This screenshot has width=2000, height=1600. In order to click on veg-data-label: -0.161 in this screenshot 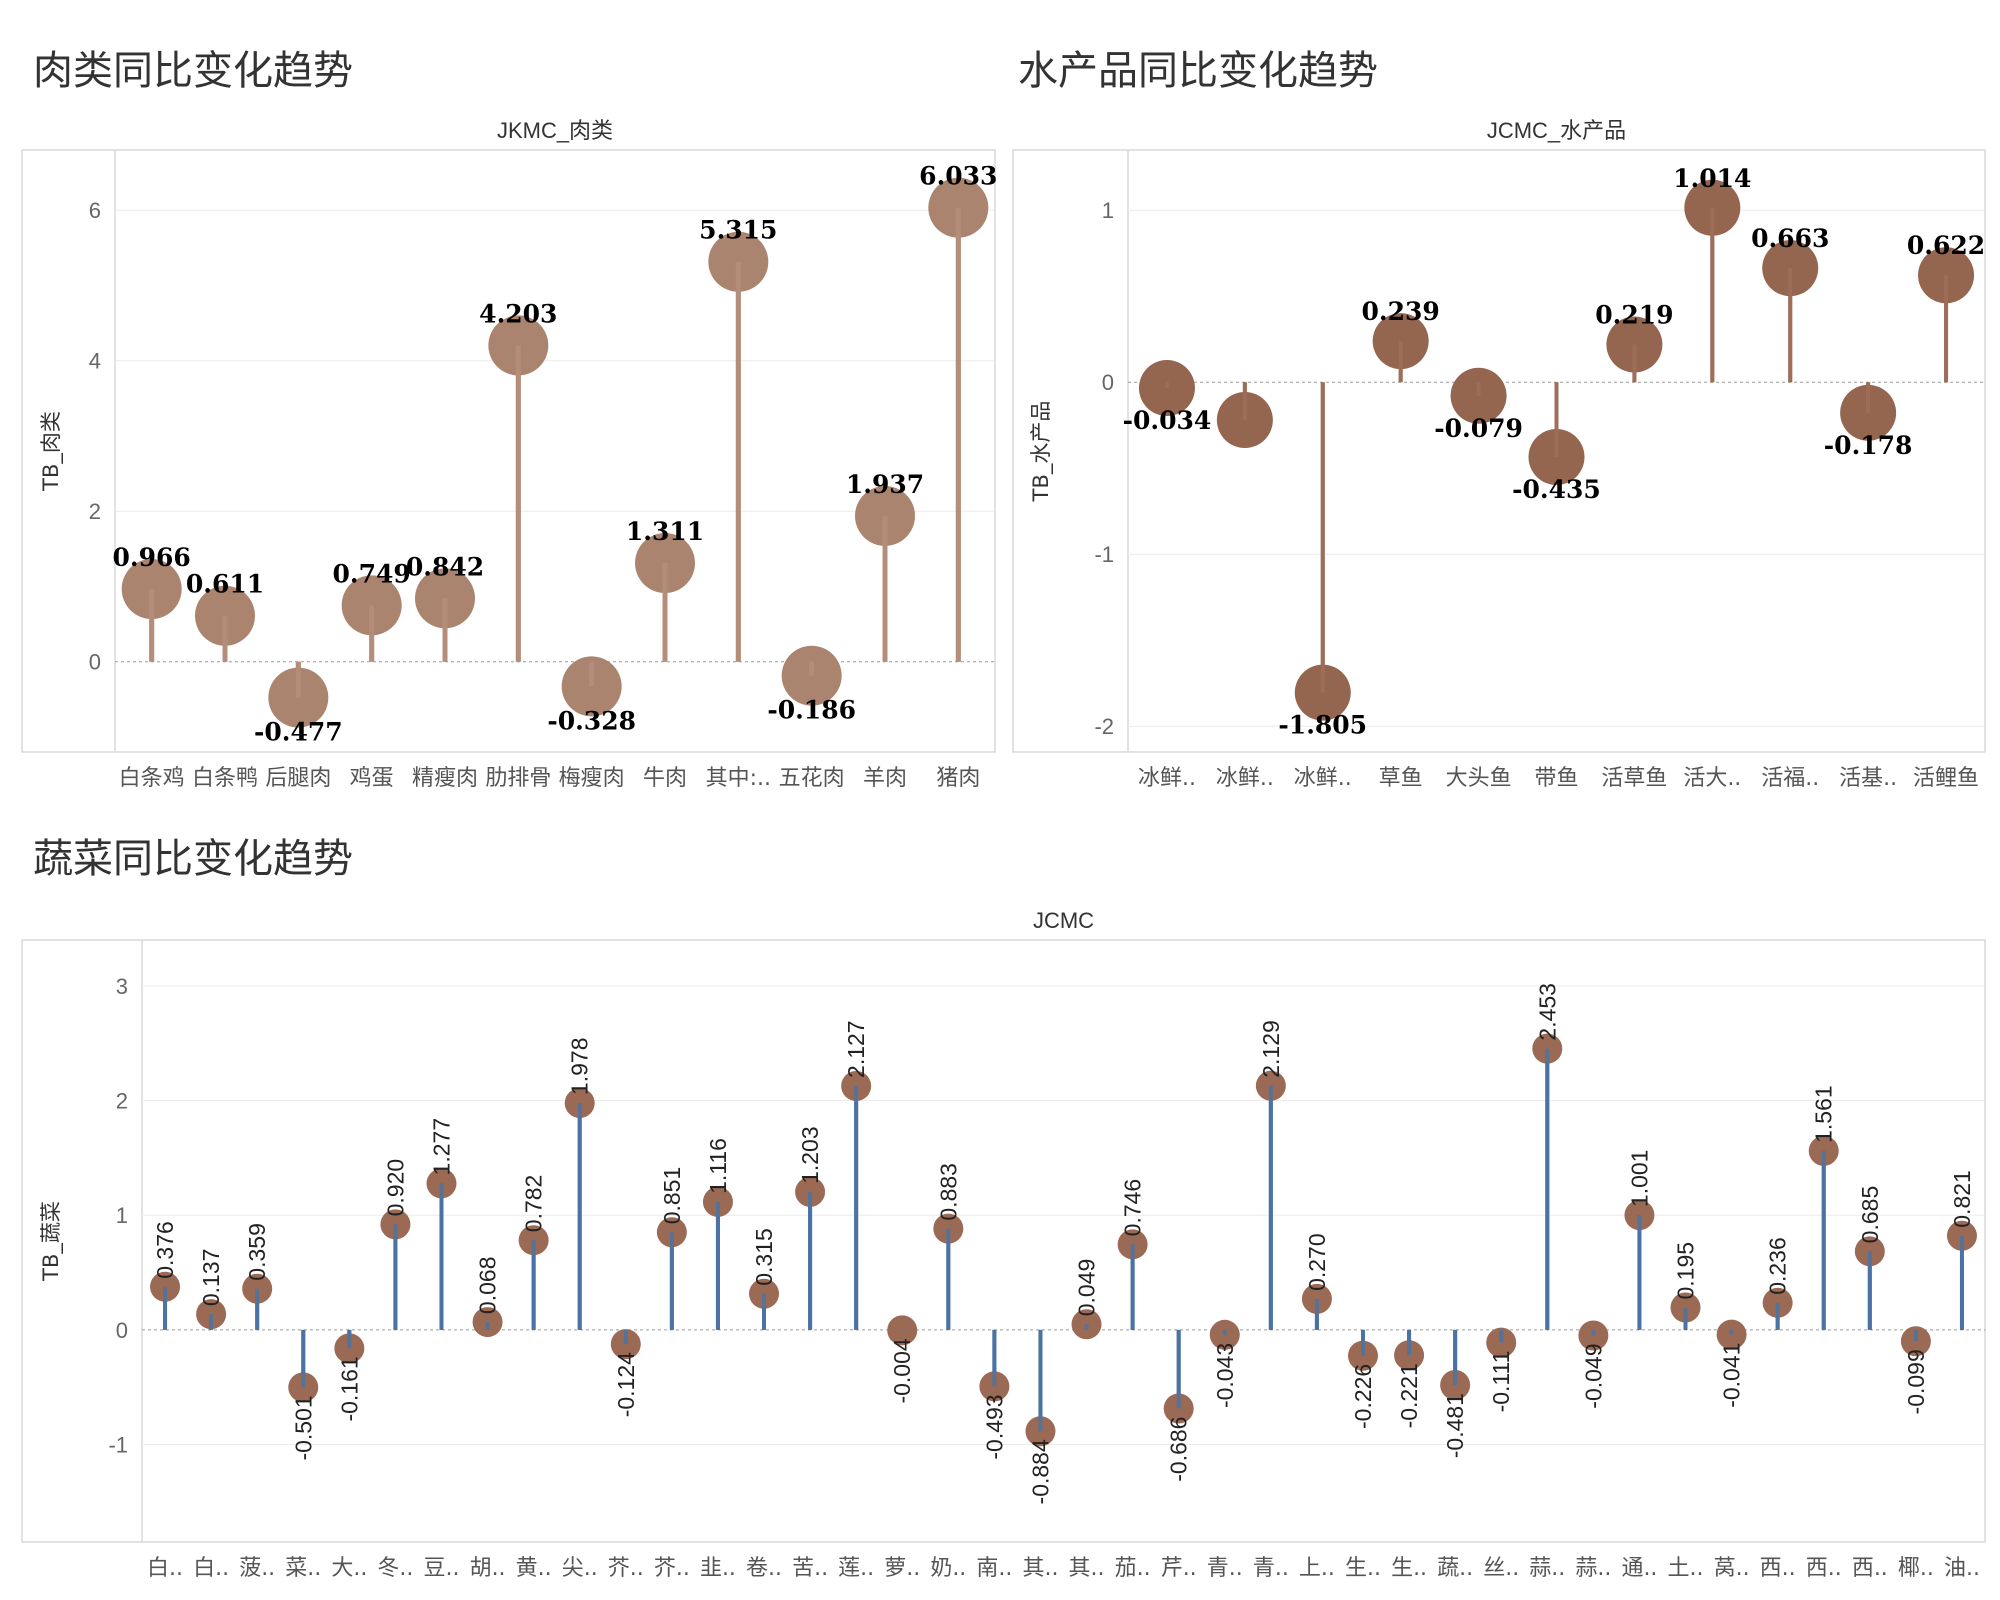, I will do `click(349, 1388)`.